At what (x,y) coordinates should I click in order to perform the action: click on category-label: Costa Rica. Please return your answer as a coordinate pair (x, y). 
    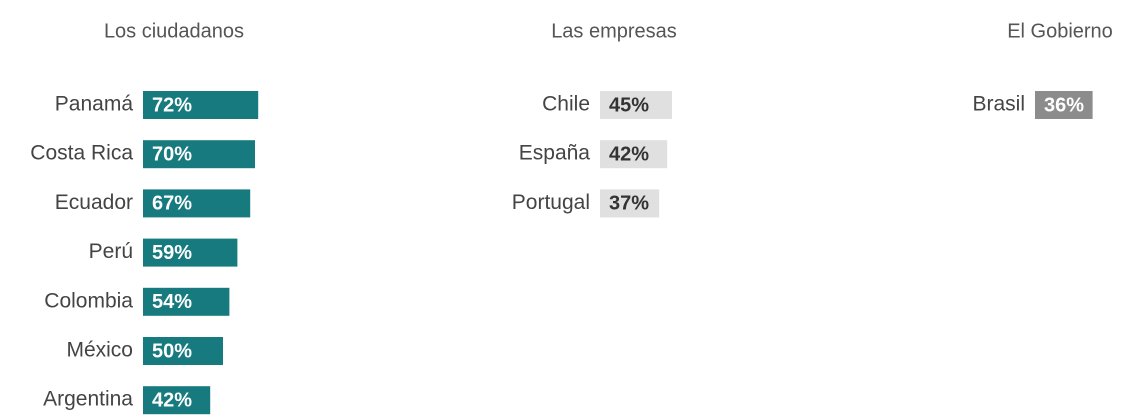
    Looking at the image, I should click on (81, 153).